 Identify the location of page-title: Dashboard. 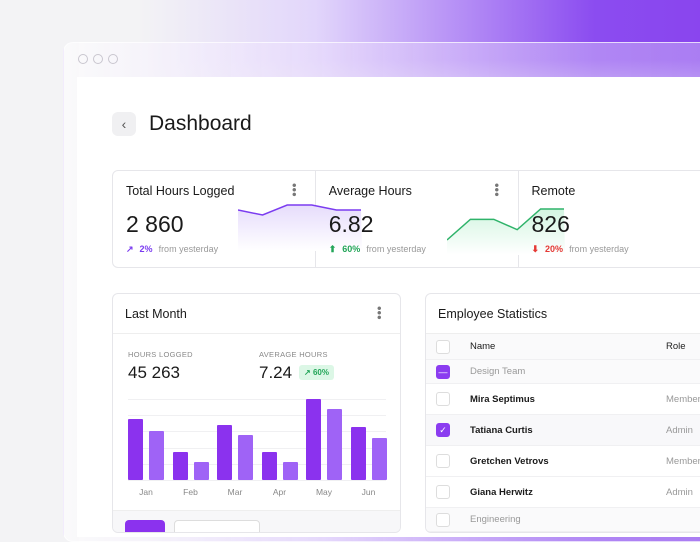
(200, 124).